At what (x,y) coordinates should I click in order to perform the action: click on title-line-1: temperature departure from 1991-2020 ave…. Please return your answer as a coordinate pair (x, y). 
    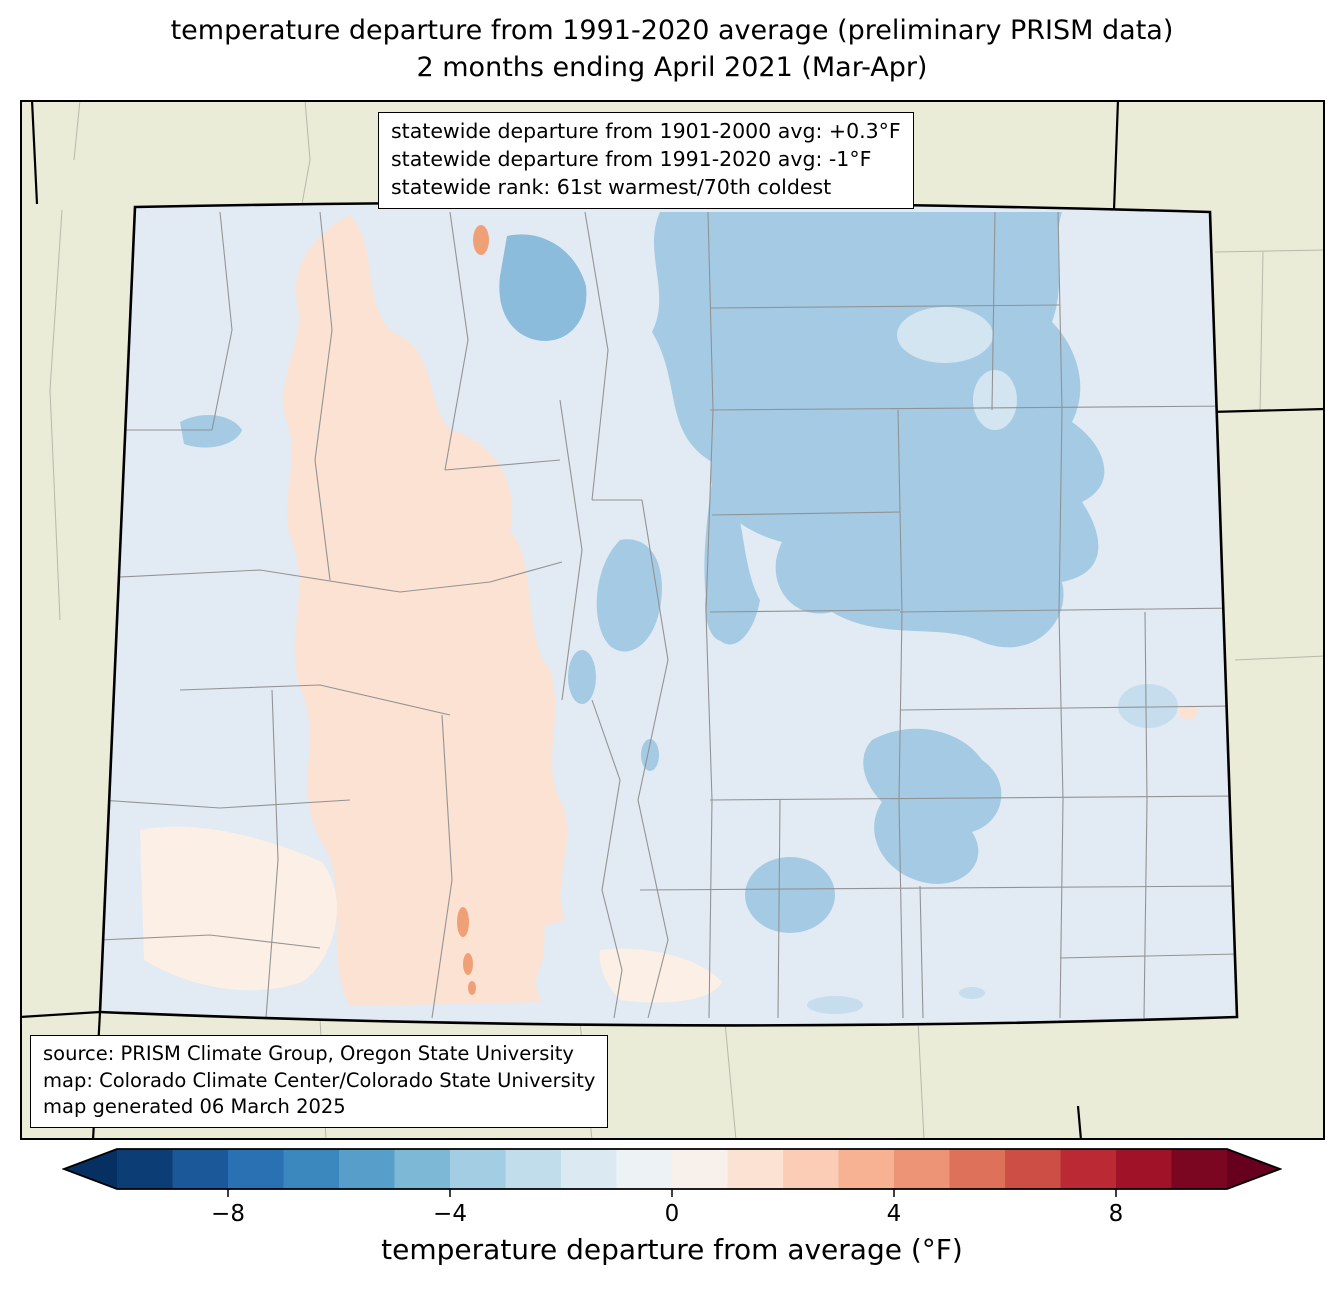
    Looking at the image, I should click on (672, 30).